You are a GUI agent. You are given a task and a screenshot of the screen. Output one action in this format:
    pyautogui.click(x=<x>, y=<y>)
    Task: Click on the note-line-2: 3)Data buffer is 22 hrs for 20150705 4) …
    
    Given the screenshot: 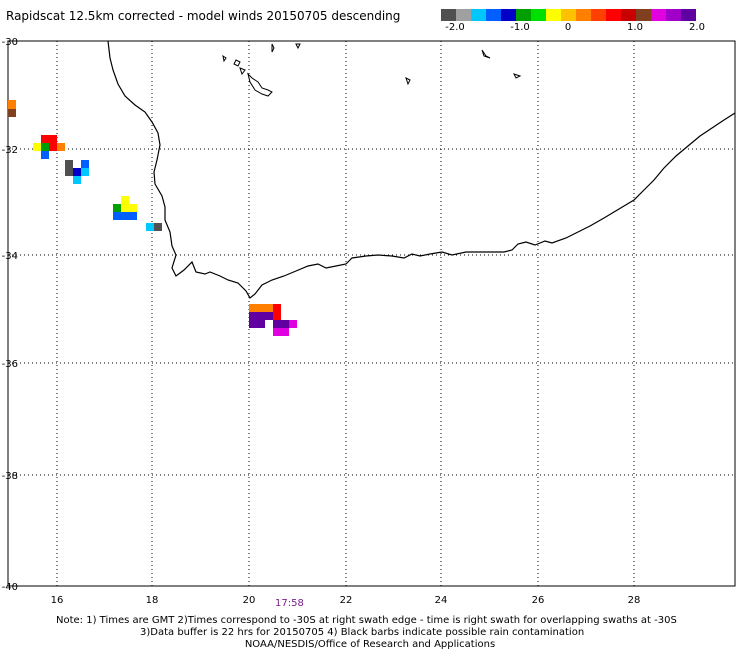 What is the action you would take?
    pyautogui.click(x=362, y=632)
    